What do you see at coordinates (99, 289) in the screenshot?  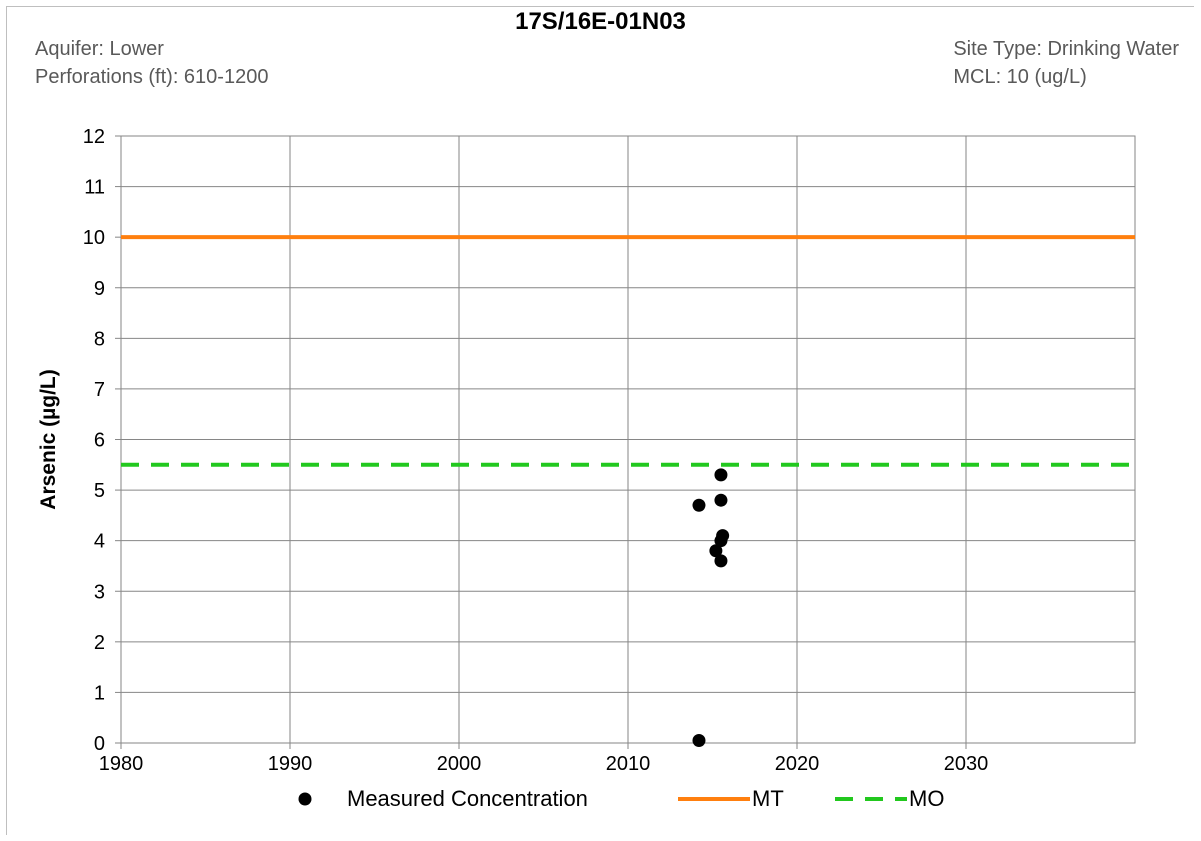 I see `y-tick-label: 9` at bounding box center [99, 289].